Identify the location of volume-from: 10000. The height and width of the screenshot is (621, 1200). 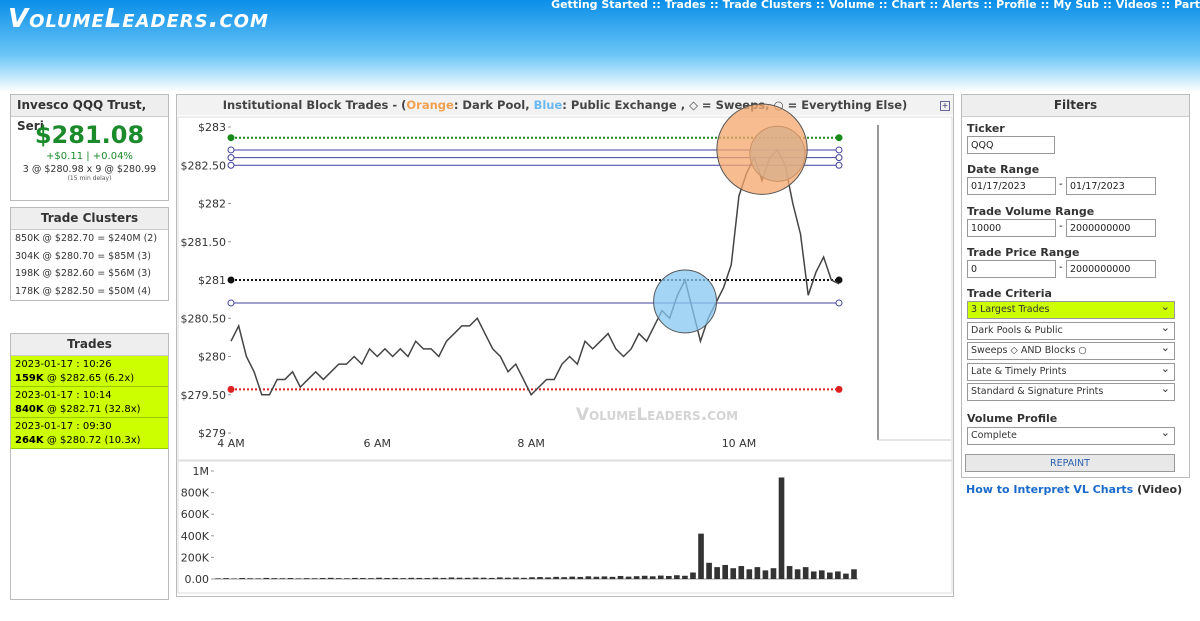
(1011, 228).